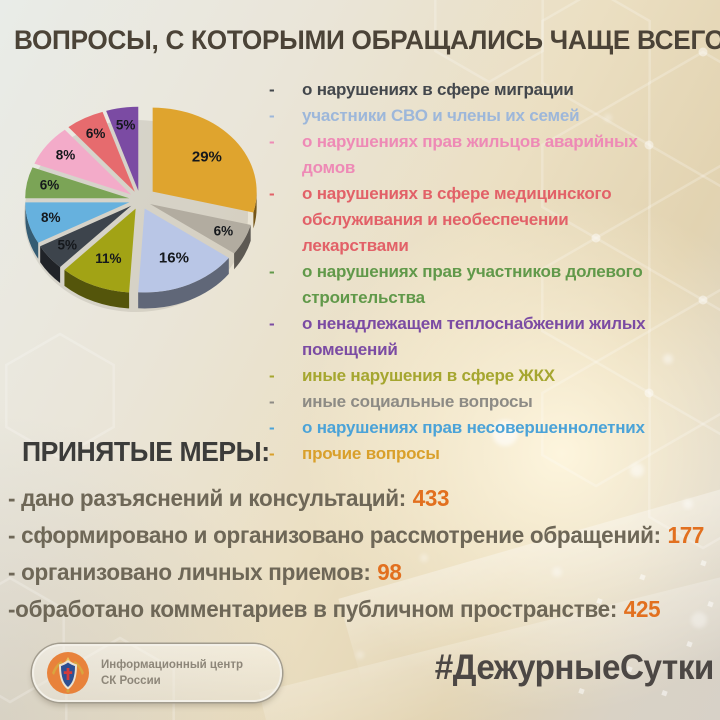 The width and height of the screenshot is (720, 720). Describe the element at coordinates (172, 664) in the screenshot. I see `agency-logo-line1: Информационный центр` at that location.